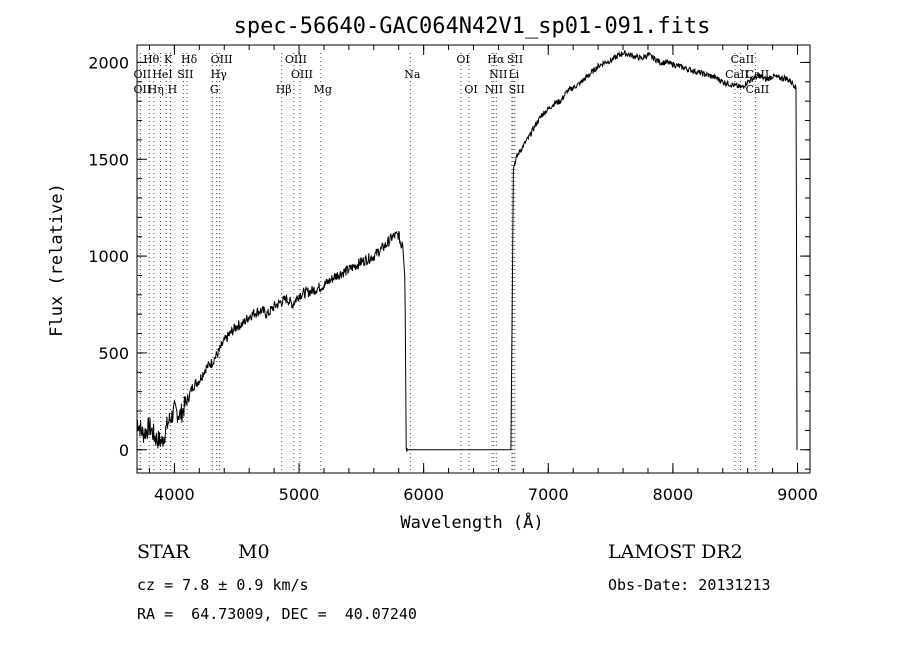 The width and height of the screenshot is (900, 650). I want to click on y-tick-label: 0, so click(124, 450).